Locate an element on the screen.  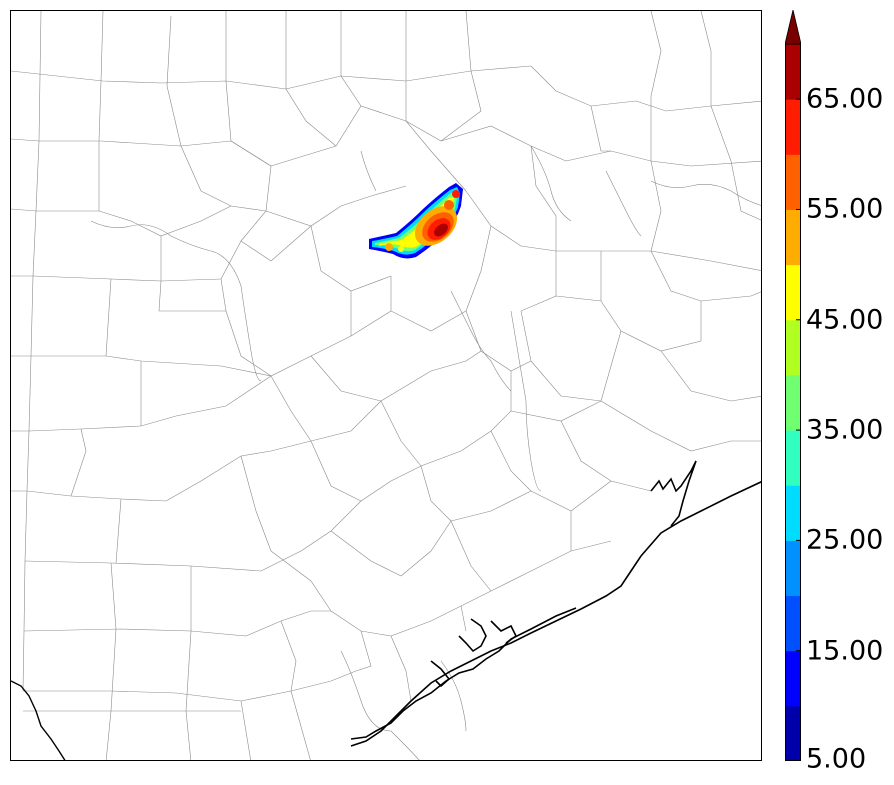
colorbar-tick-label: 5.00 is located at coordinates (836, 759).